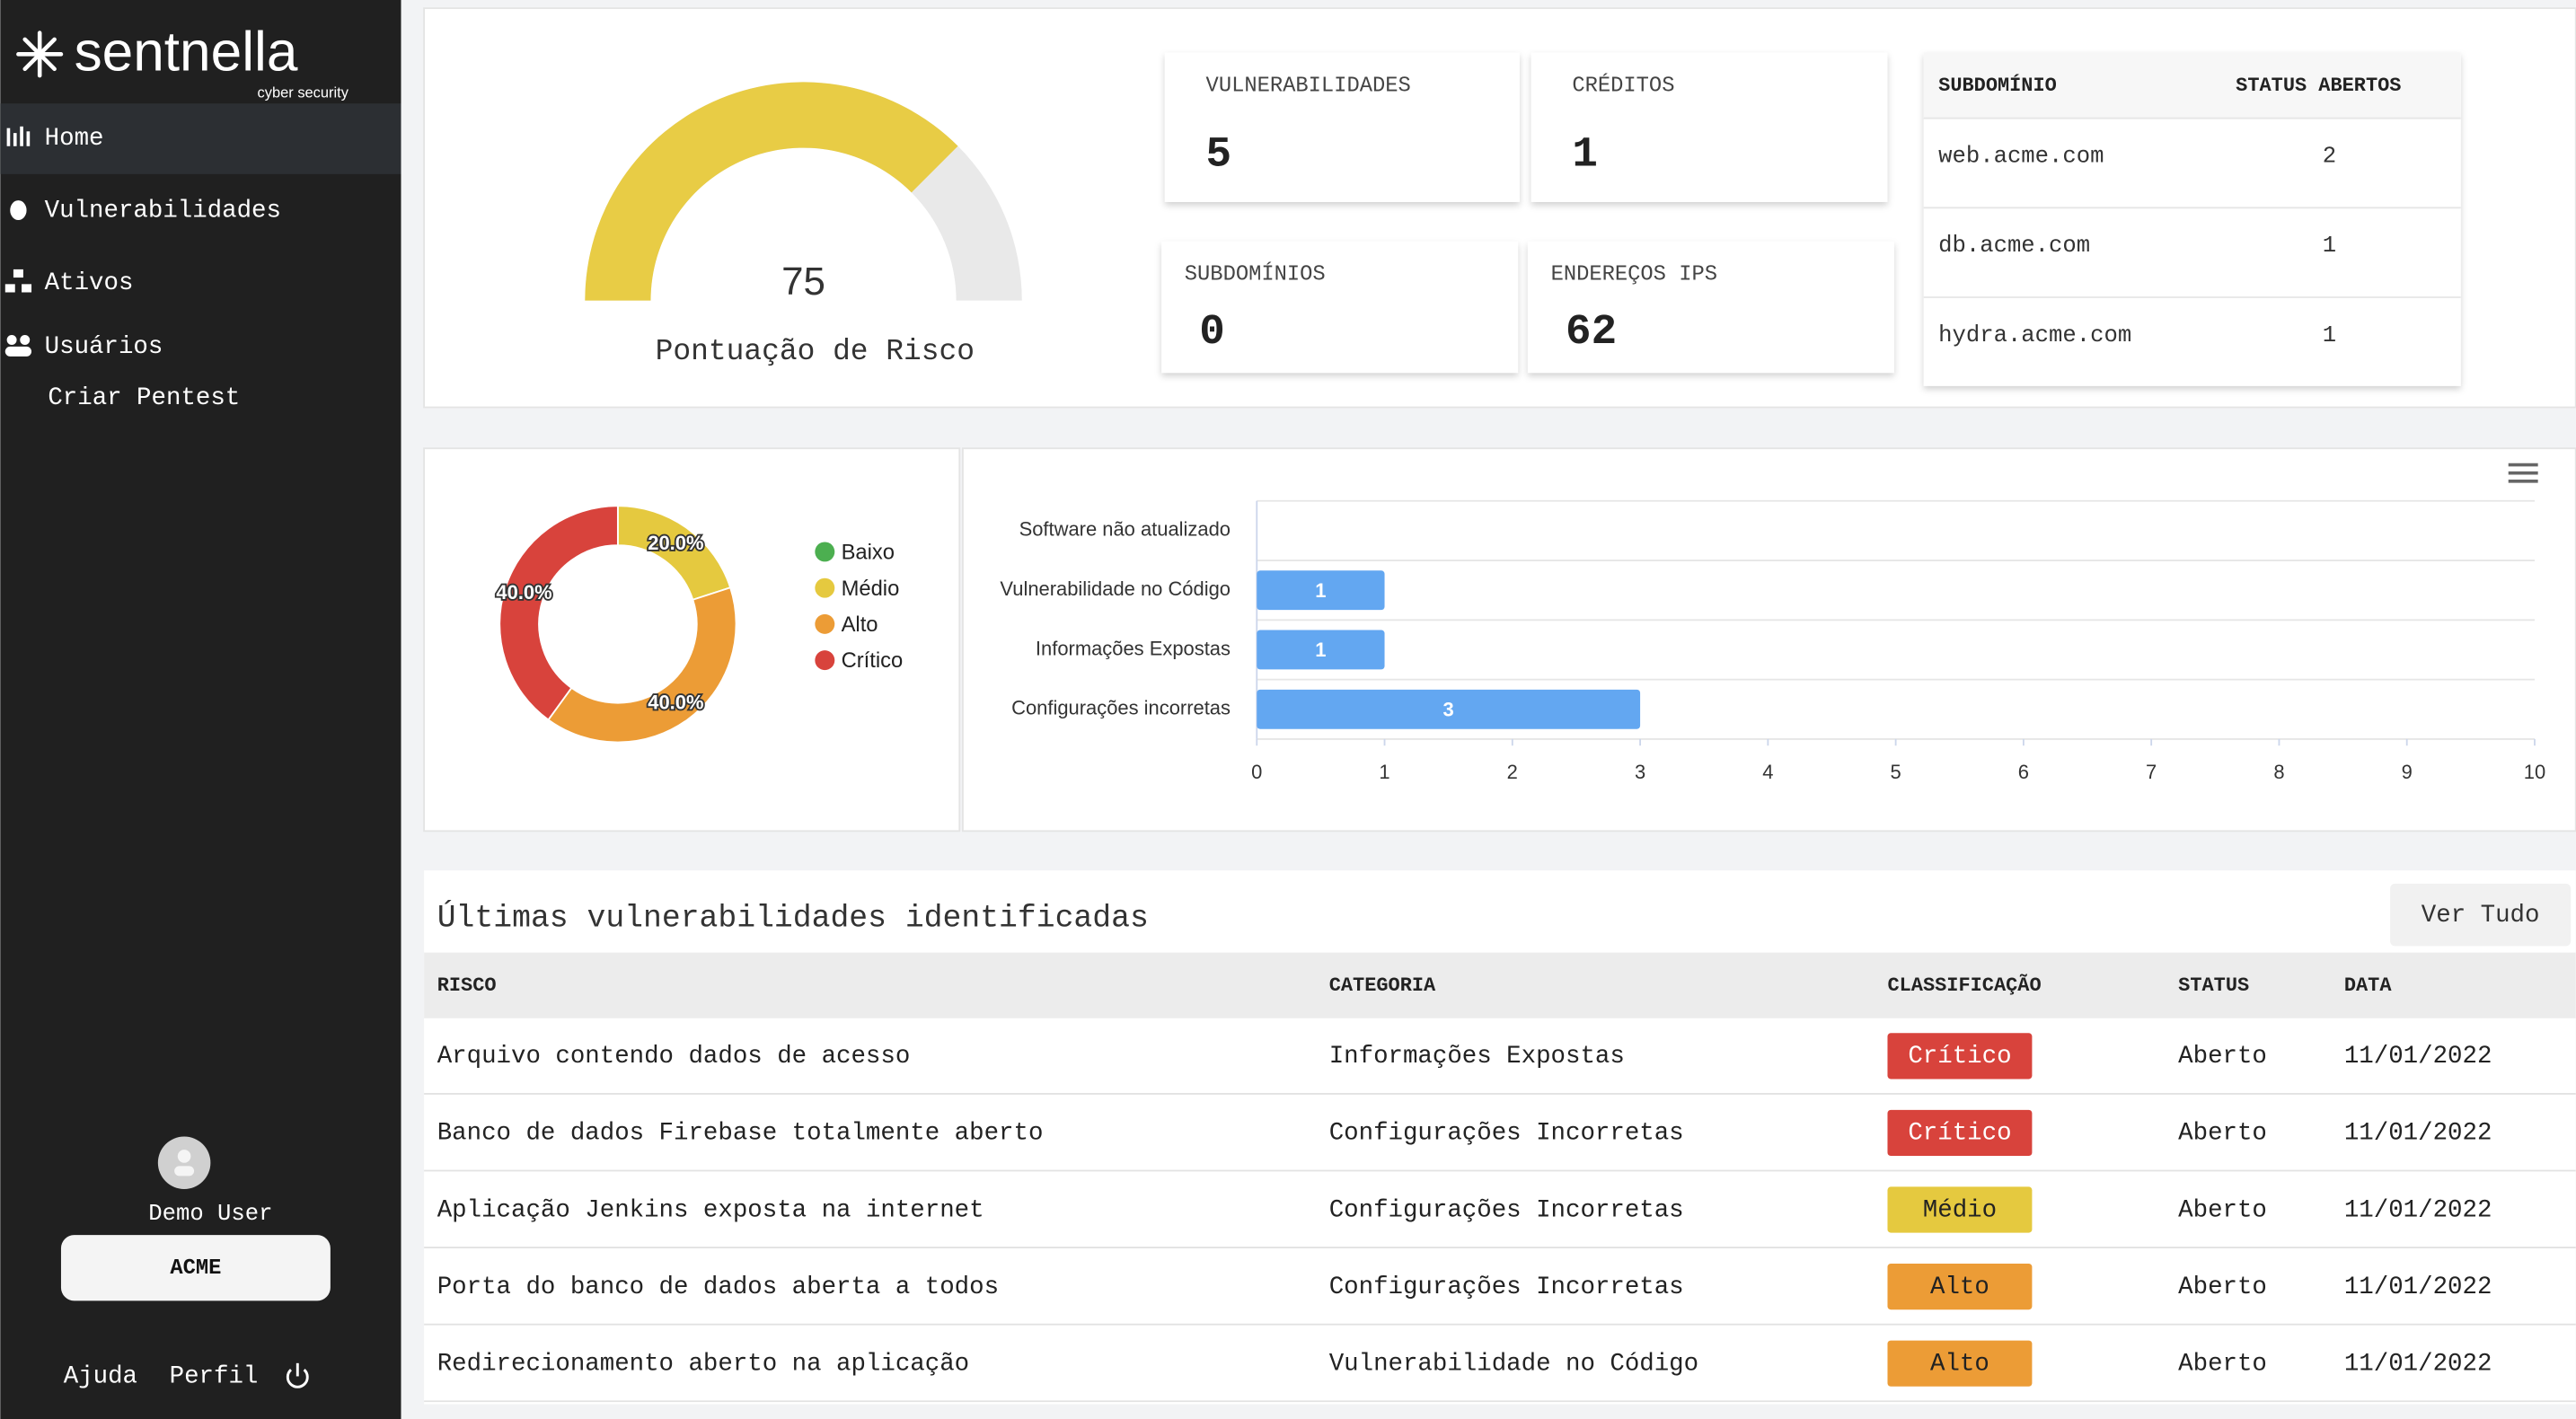 Image resolution: width=2576 pixels, height=1419 pixels. Describe the element at coordinates (2329, 156) in the screenshot. I see `td: 2` at that location.